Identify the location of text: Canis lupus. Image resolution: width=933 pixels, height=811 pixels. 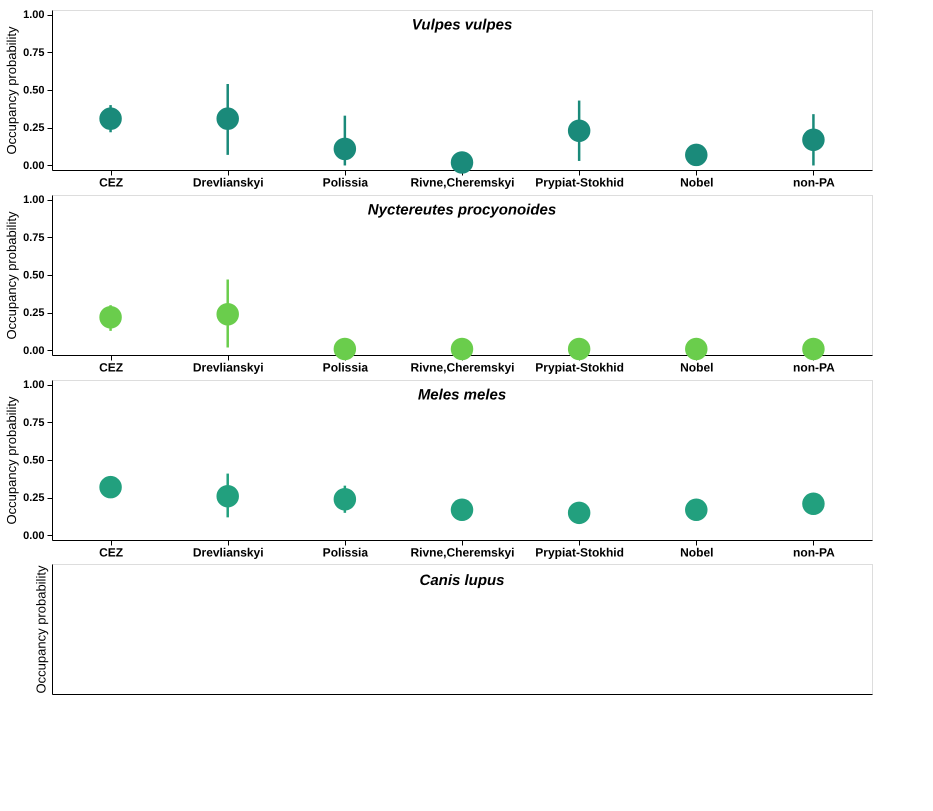
(462, 580).